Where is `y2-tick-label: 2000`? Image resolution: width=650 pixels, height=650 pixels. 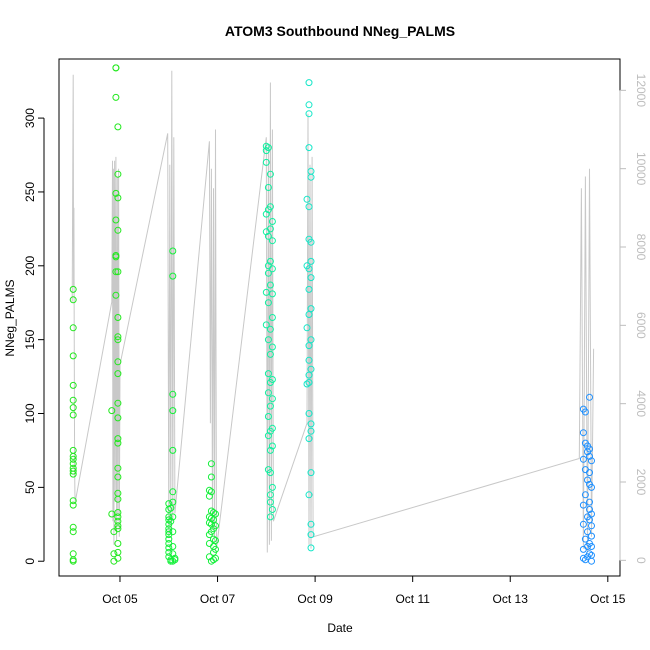 y2-tick-label: 2000 is located at coordinates (641, 482).